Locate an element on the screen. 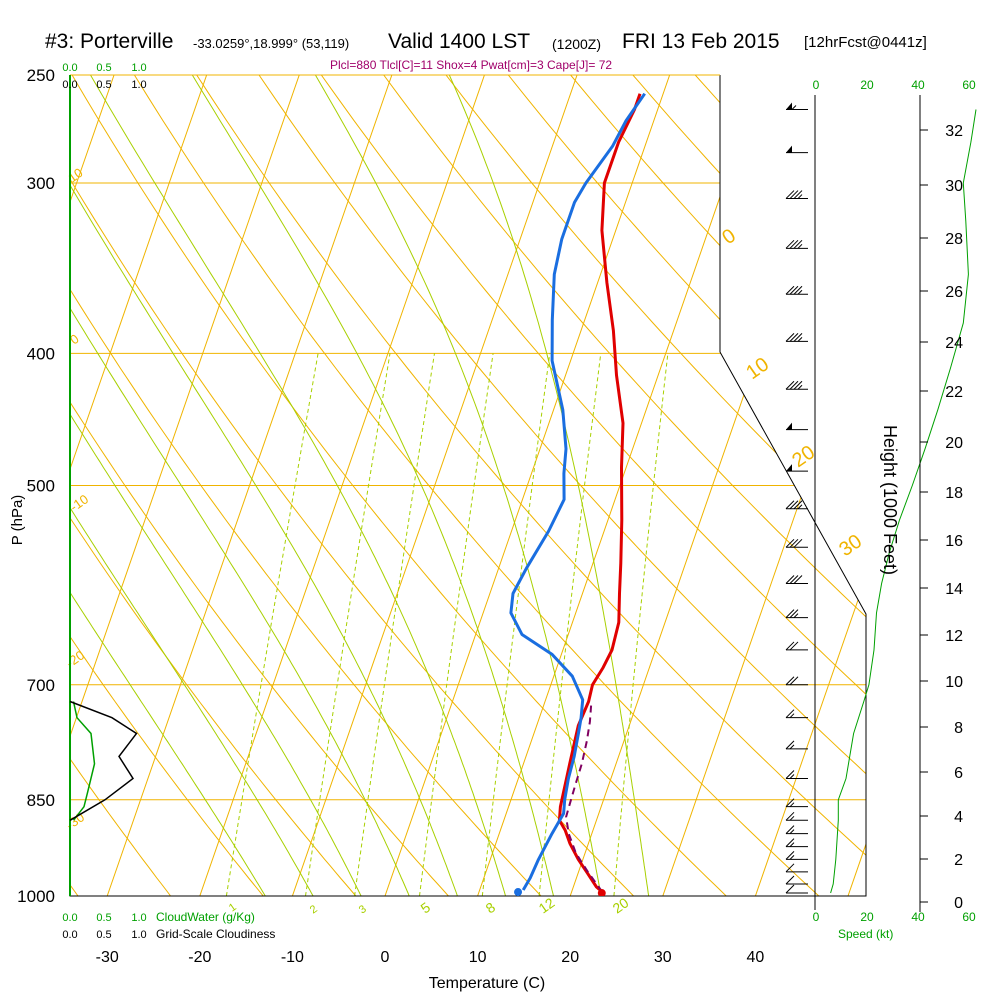  height-tick-label: 8 is located at coordinates (958, 728).